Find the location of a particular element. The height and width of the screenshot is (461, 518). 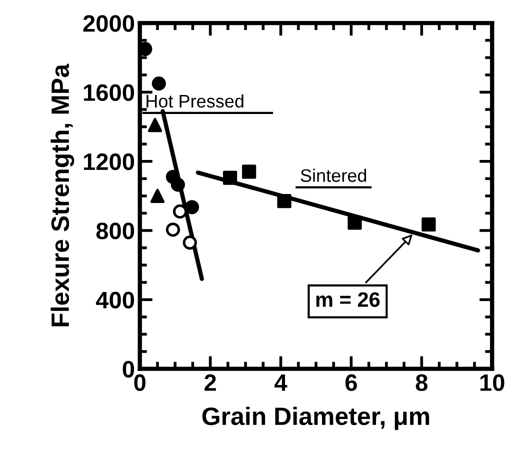

x-tick-label: 10 is located at coordinates (492, 383).